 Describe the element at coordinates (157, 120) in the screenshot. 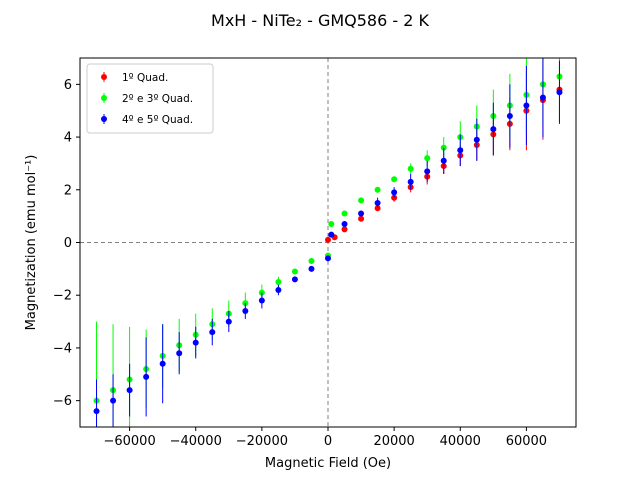

I see `legend-label: 4º e 5º Quad.` at that location.